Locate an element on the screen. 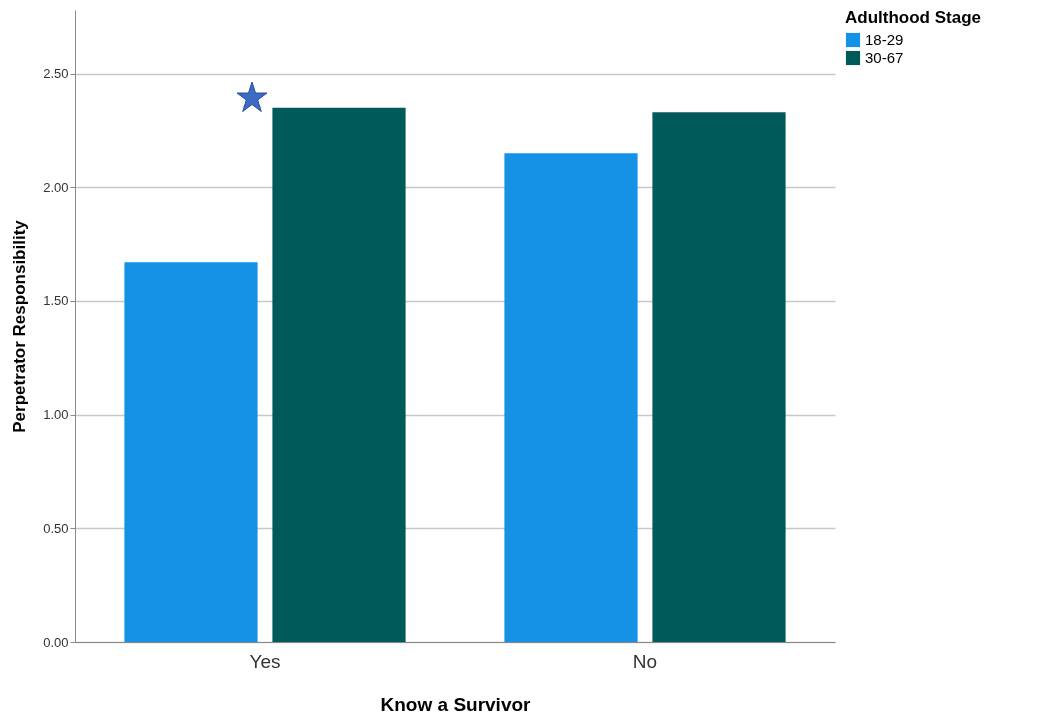  y-tick-label: 2.50 is located at coordinates (56, 74).